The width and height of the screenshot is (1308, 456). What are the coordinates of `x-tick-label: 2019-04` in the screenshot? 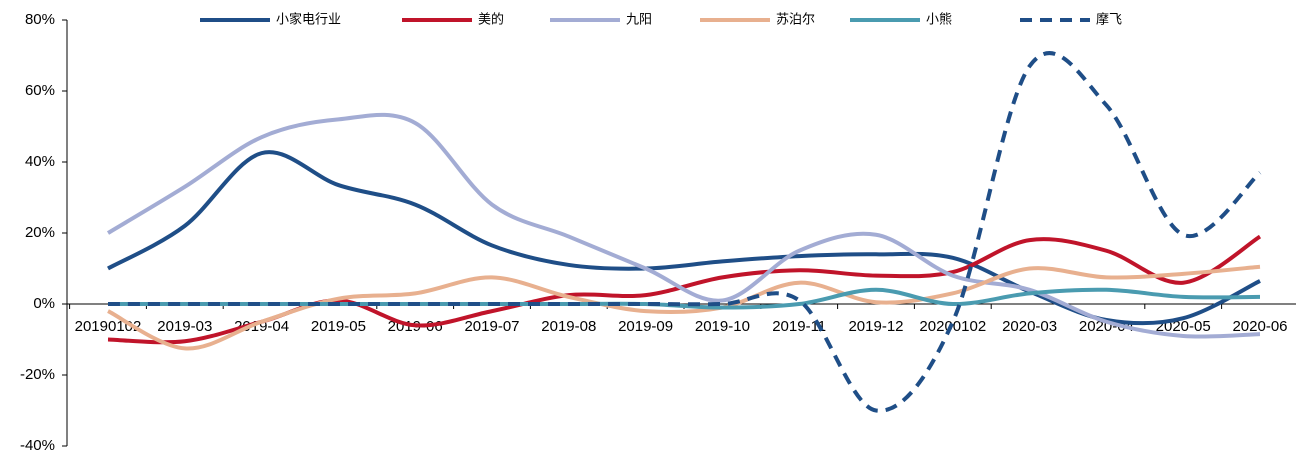 It's located at (261, 326).